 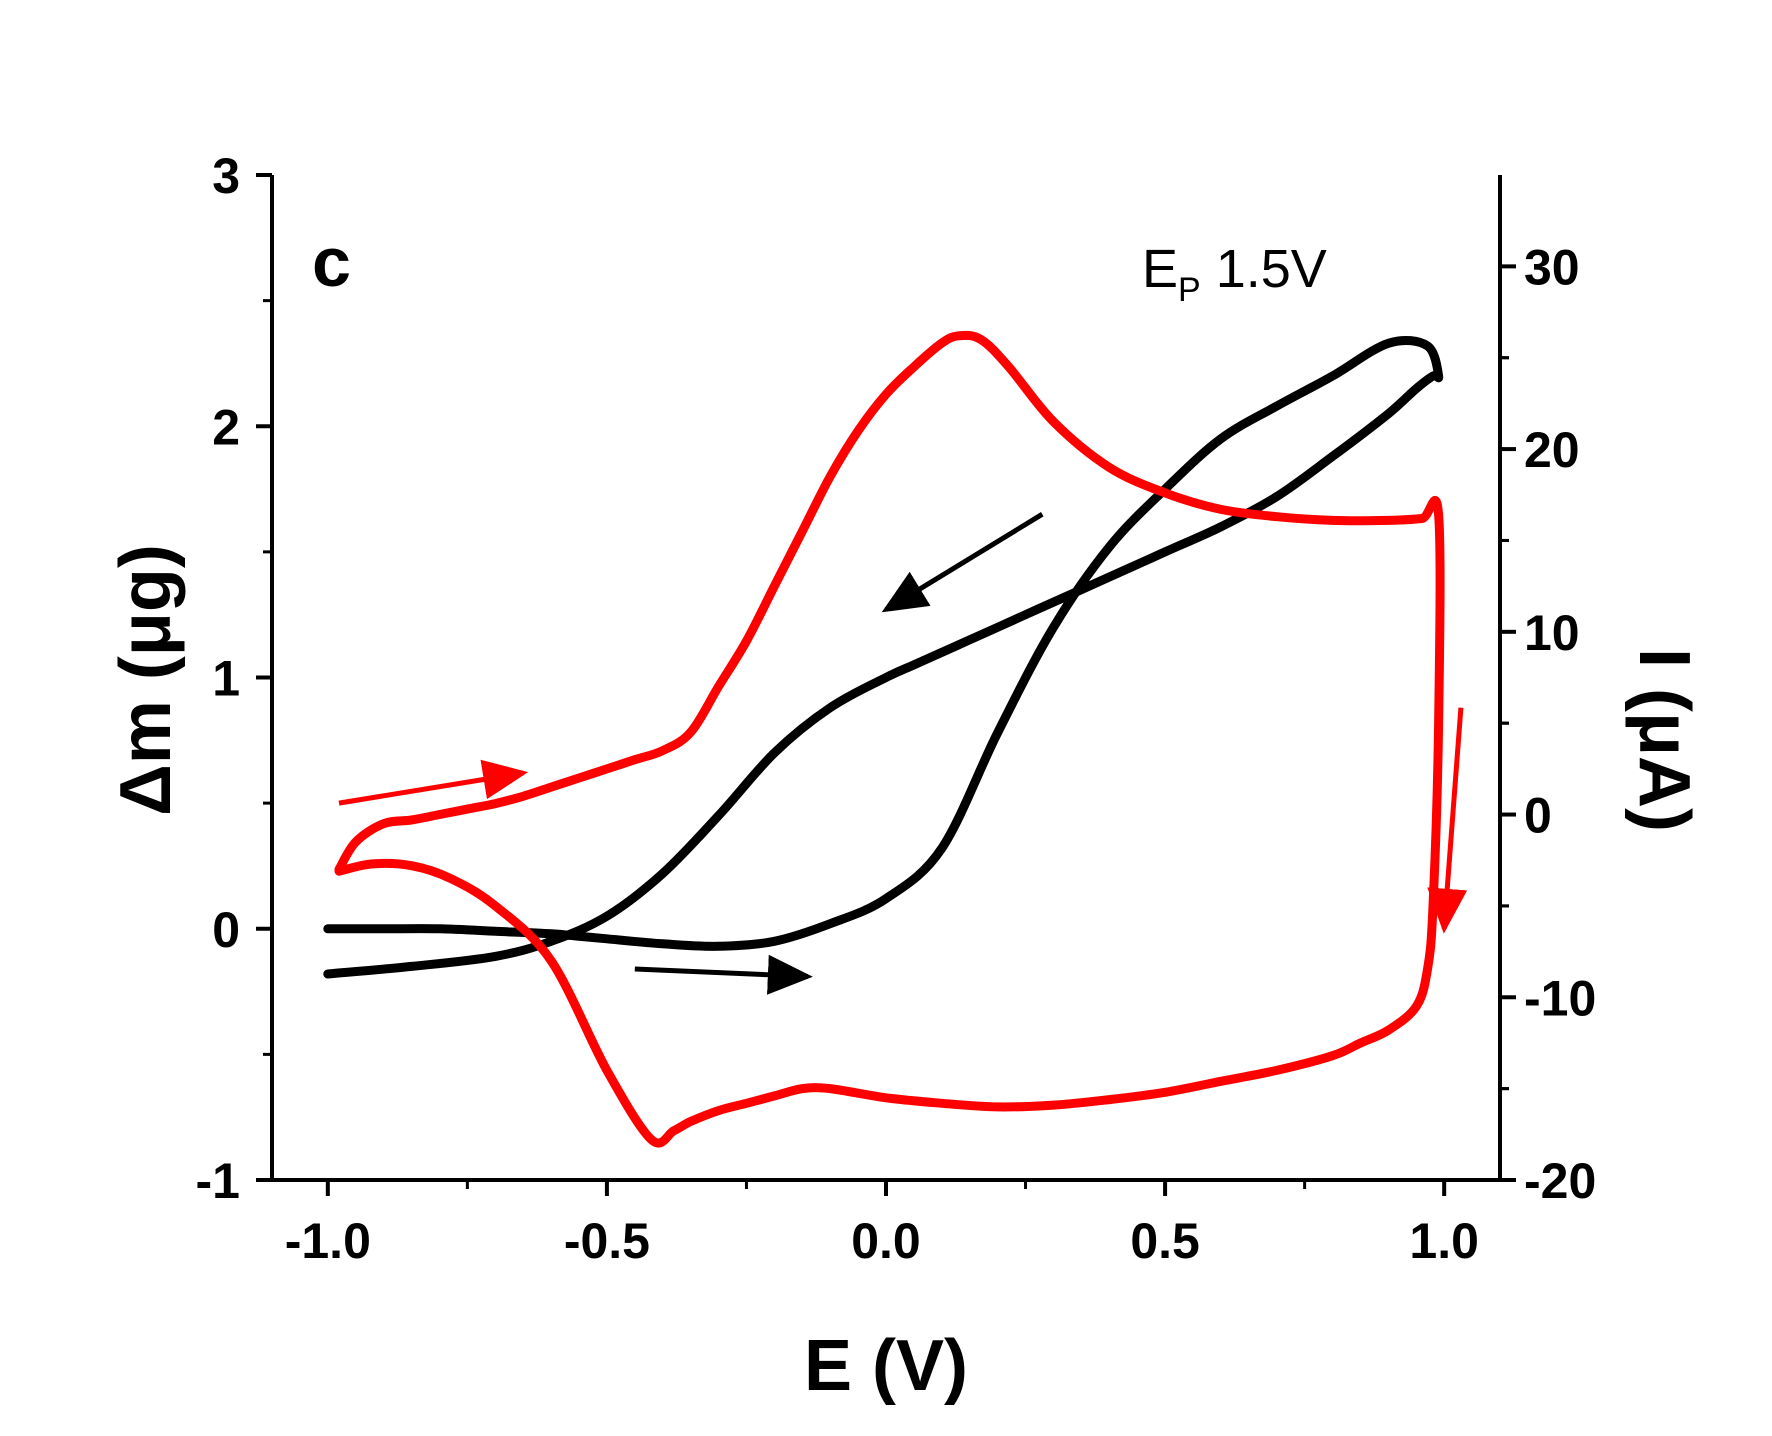 I want to click on y-left-tick-label: 0, so click(x=226, y=930).